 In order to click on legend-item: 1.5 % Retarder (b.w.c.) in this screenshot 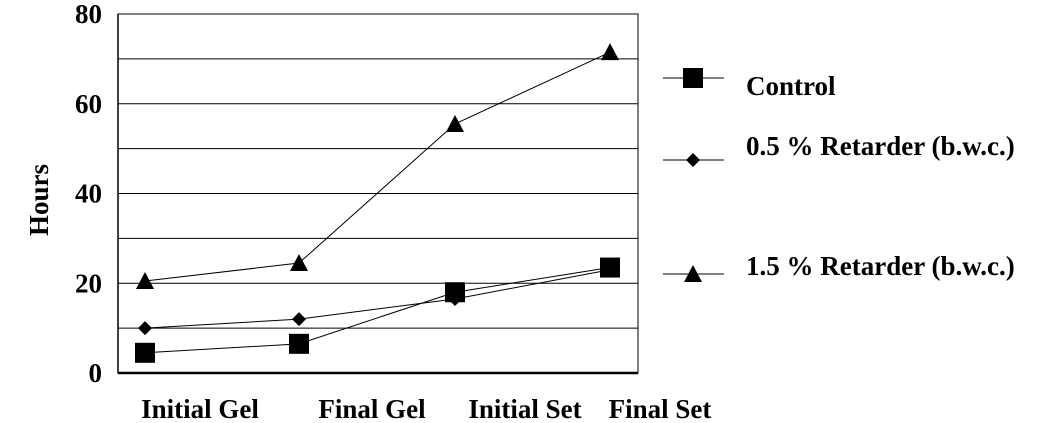, I will do `click(839, 266)`.